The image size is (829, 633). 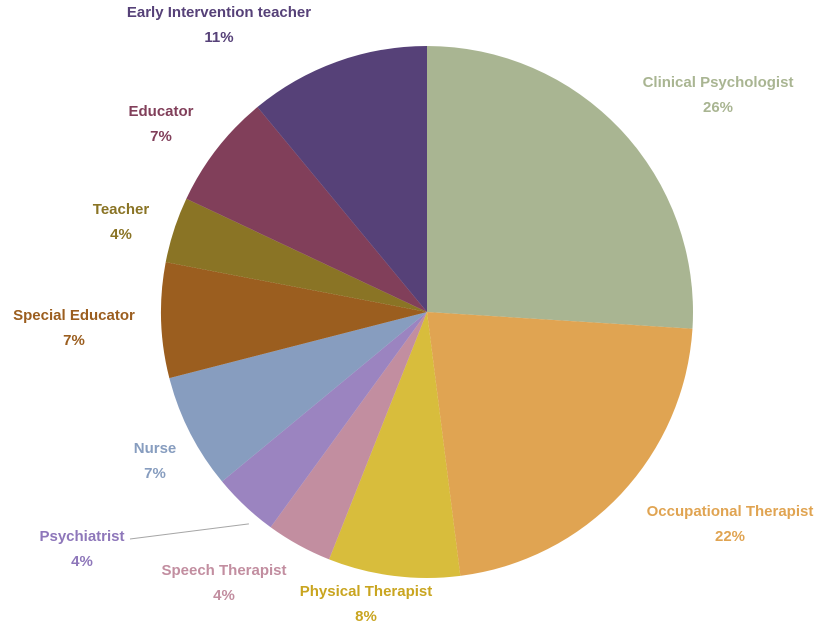 What do you see at coordinates (121, 209) in the screenshot?
I see `slice-label-teacher: Teacher` at bounding box center [121, 209].